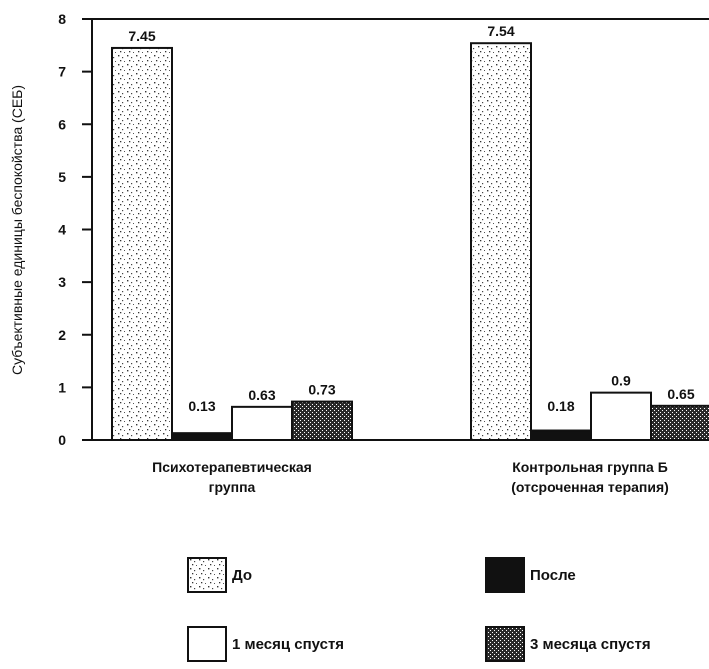 The image size is (709, 669). Describe the element at coordinates (62, 19) in the screenshot. I see `y-tick-label: 8` at that location.